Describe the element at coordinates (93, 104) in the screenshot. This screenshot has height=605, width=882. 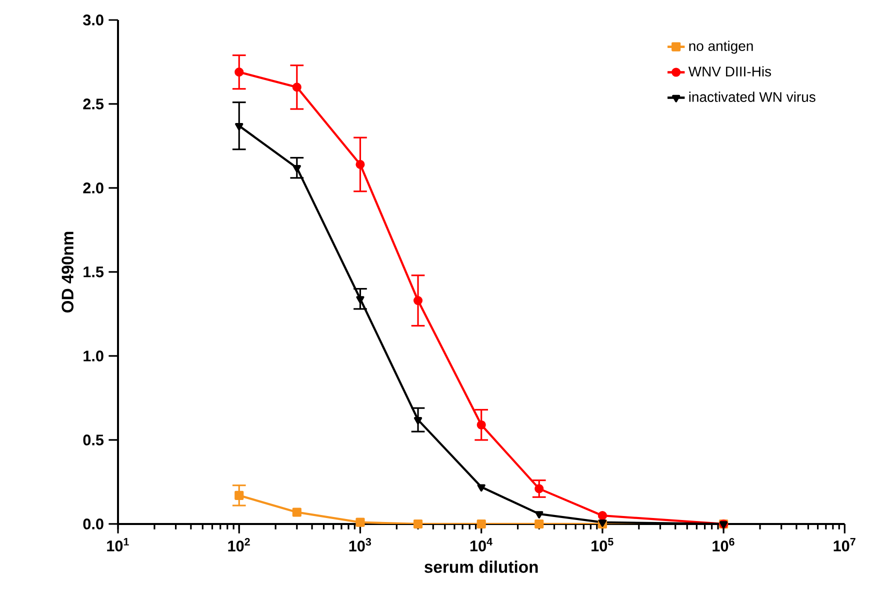
I see `y-tick-label: 2.5` at that location.